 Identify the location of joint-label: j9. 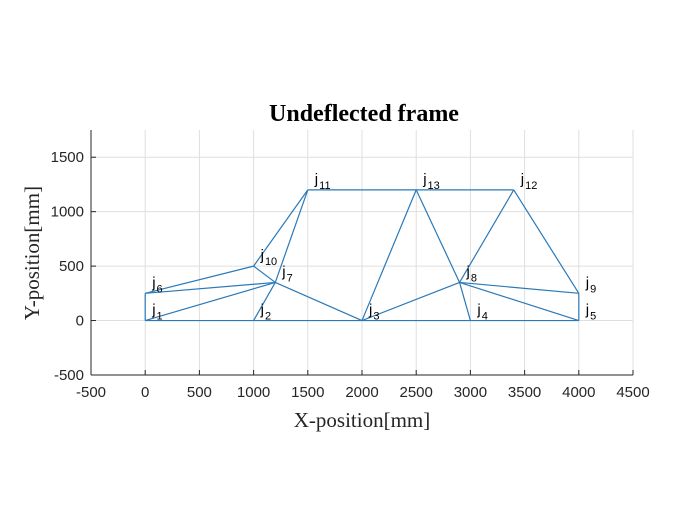
(590, 284).